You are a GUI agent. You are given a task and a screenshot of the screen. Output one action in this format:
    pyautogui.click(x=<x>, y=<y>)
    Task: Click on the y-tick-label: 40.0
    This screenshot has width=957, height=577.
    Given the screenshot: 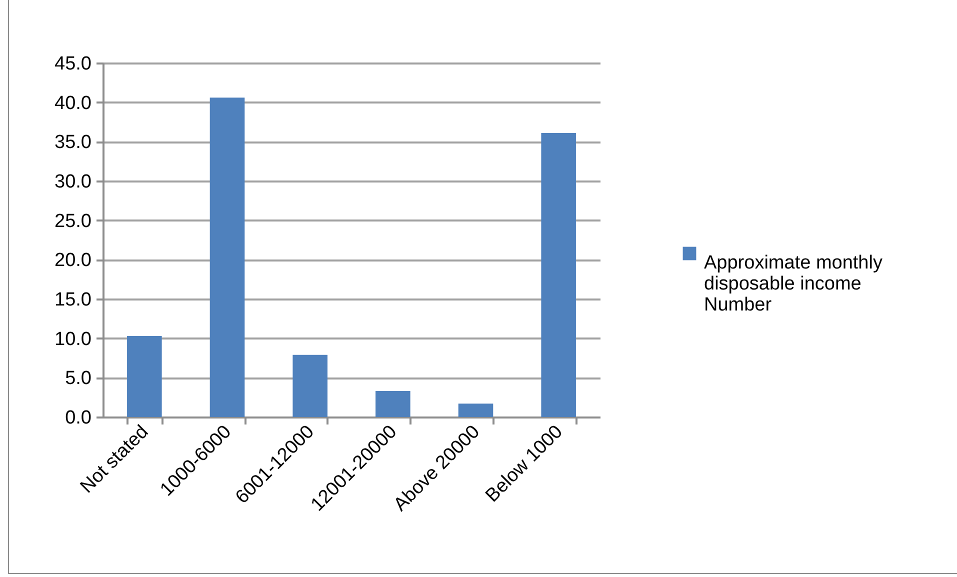 What is the action you would take?
    pyautogui.click(x=73, y=103)
    